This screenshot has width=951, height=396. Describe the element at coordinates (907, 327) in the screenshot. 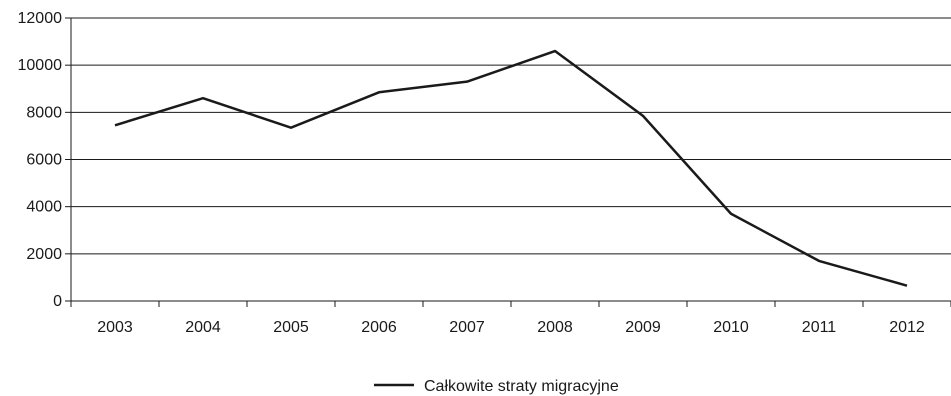

I see `x-tick-label: 2012` at that location.